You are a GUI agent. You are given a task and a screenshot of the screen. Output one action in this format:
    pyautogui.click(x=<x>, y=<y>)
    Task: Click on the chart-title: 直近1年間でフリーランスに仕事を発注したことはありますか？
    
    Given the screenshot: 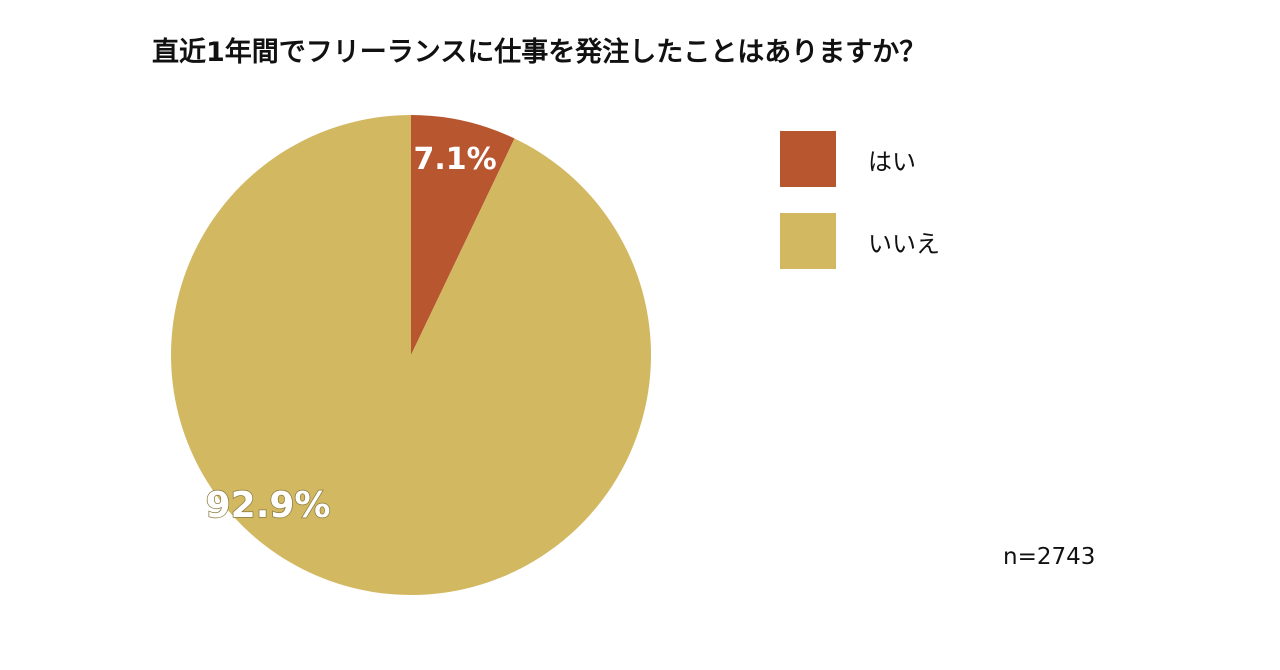 What is the action you would take?
    pyautogui.click(x=539, y=52)
    